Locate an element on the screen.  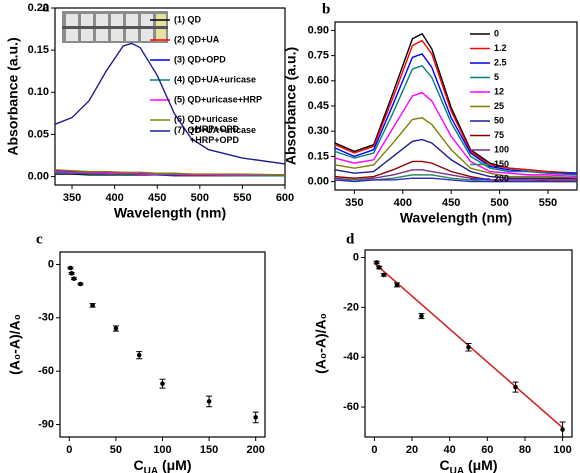
y-tick-label: 0.75 is located at coordinates (318, 56).